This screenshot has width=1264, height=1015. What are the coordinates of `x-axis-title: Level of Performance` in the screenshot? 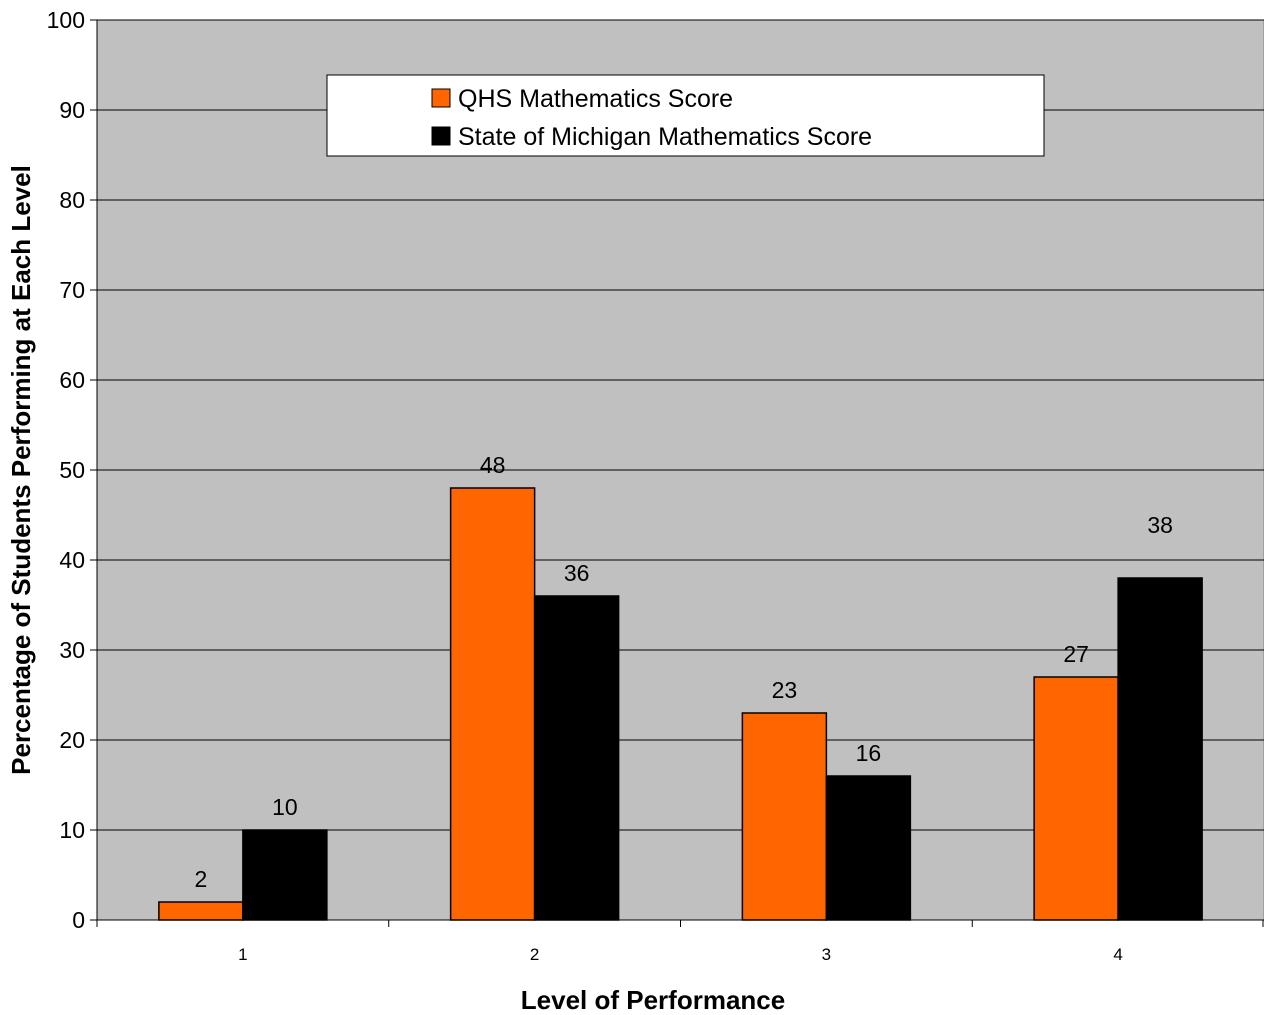 It's located at (653, 1000).